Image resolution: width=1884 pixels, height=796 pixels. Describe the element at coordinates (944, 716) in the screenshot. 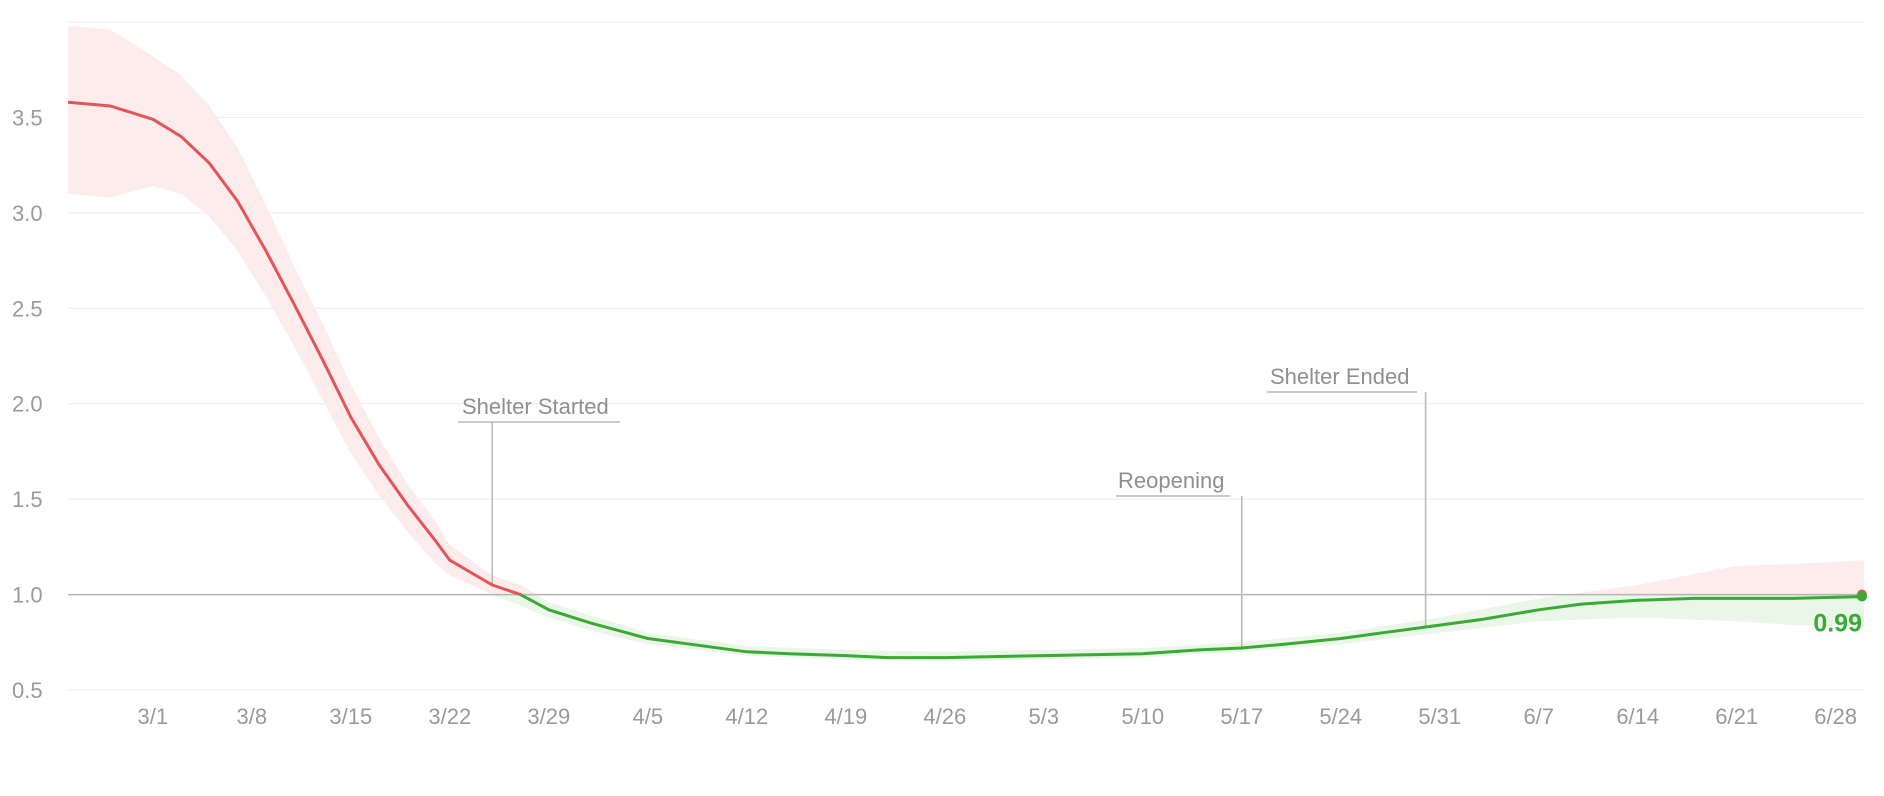

I see `x-tick-label: 4/26` at that location.